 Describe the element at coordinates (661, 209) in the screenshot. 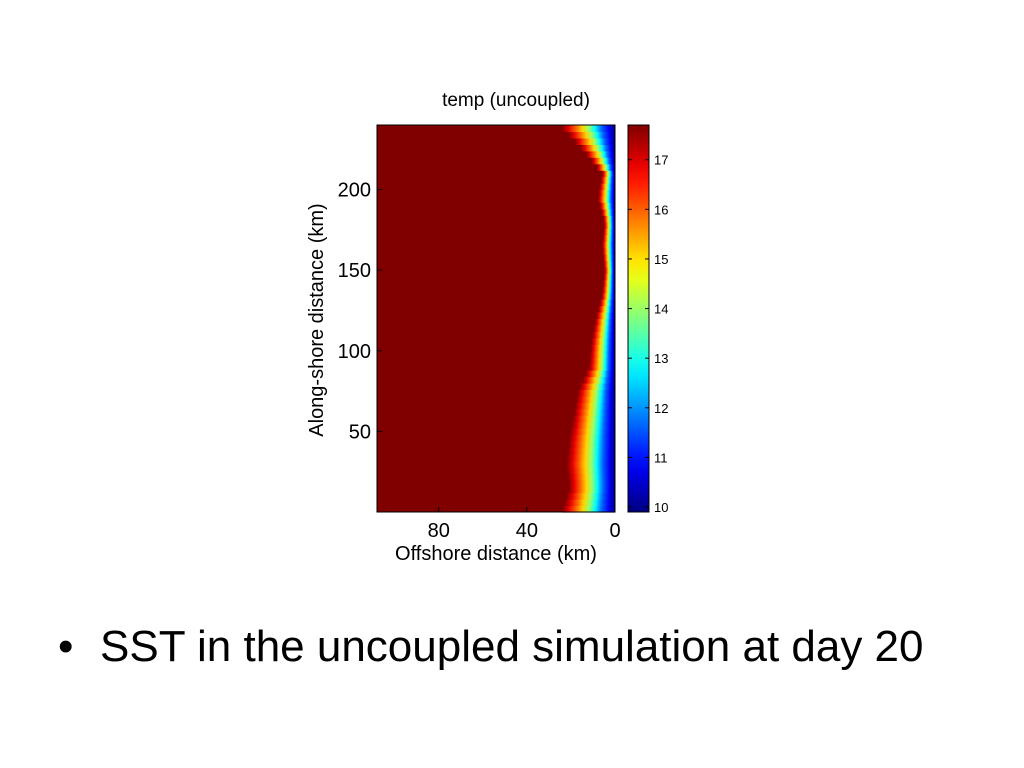

I see `colorbar-tick-label: 16` at that location.